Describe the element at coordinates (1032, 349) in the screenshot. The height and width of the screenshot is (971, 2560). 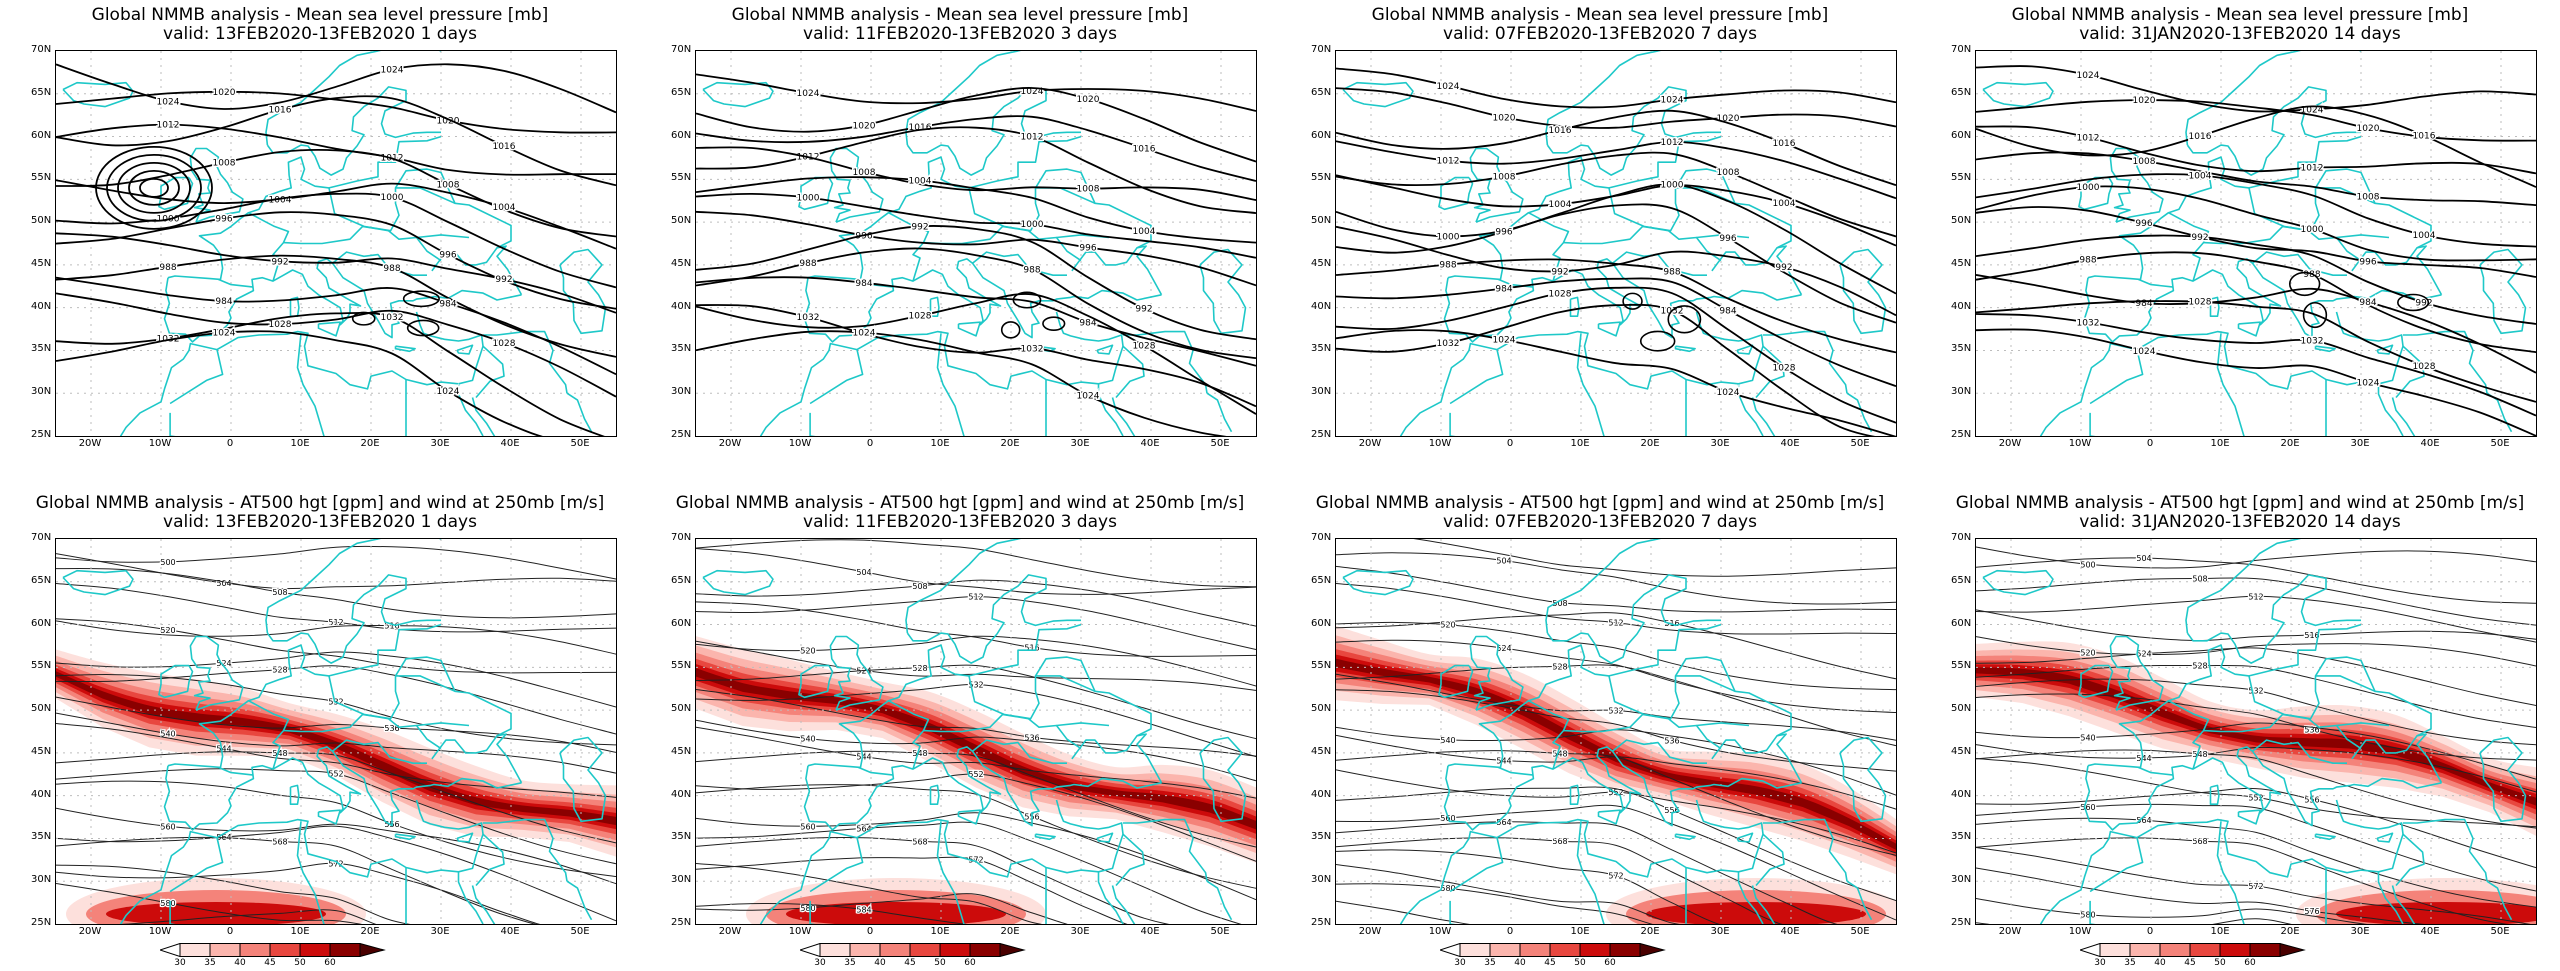
I see `isobar-label: 1032` at that location.